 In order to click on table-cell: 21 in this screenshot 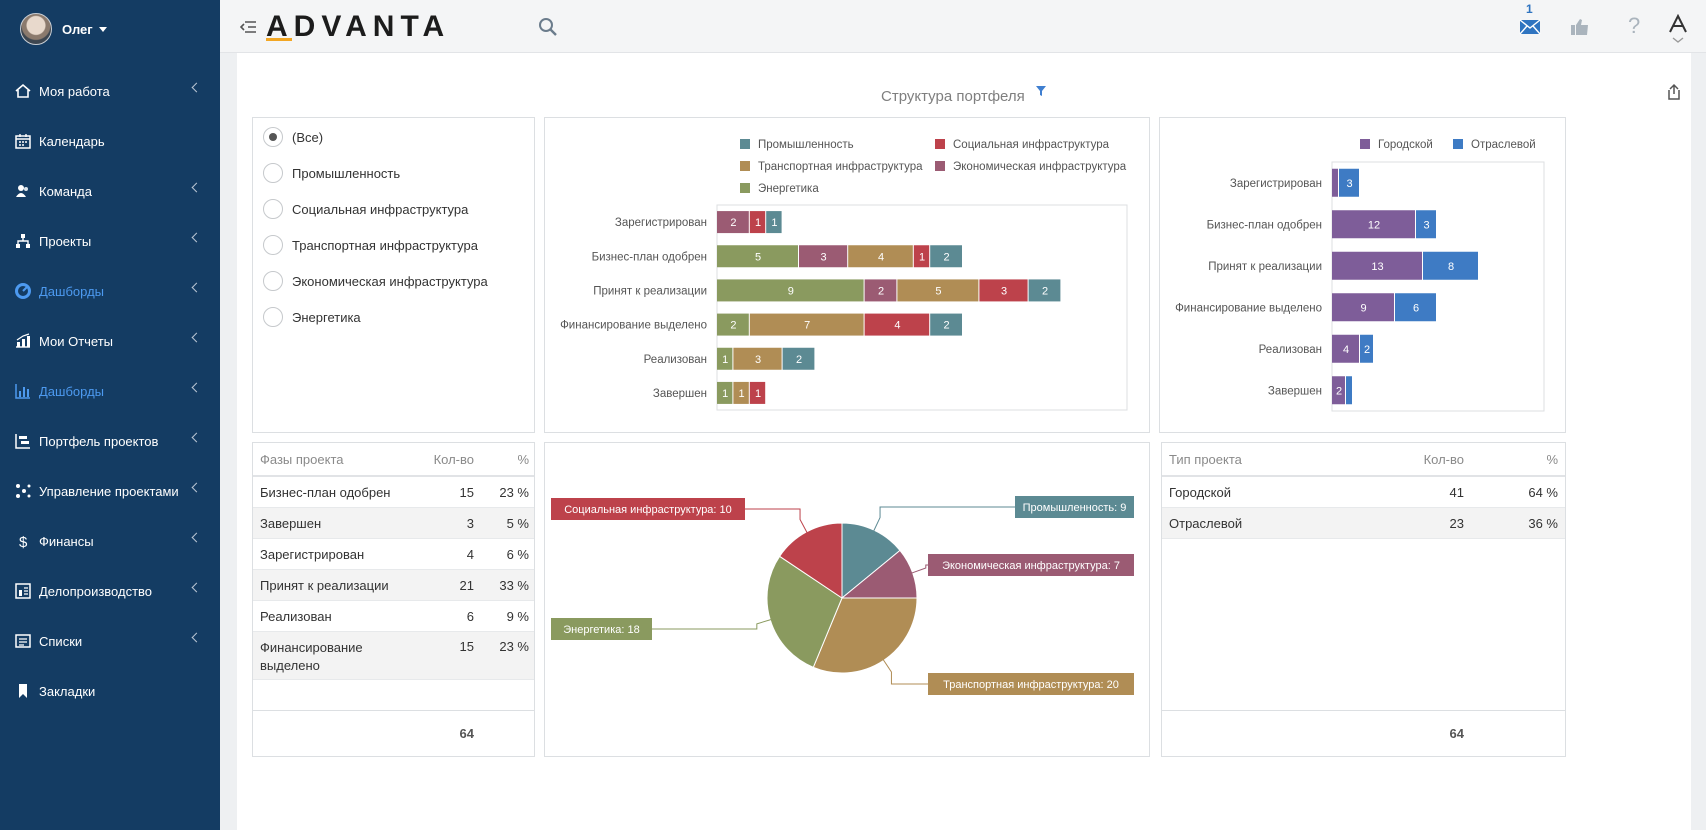, I will do `click(466, 585)`.